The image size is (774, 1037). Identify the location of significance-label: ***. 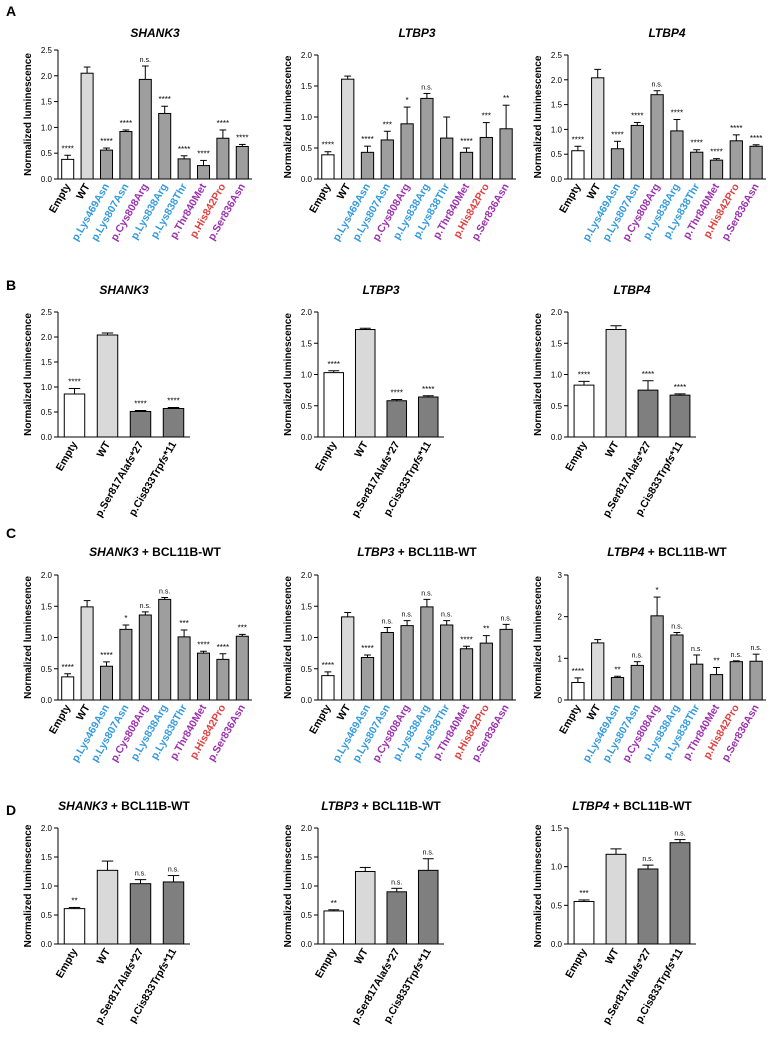
(583, 893).